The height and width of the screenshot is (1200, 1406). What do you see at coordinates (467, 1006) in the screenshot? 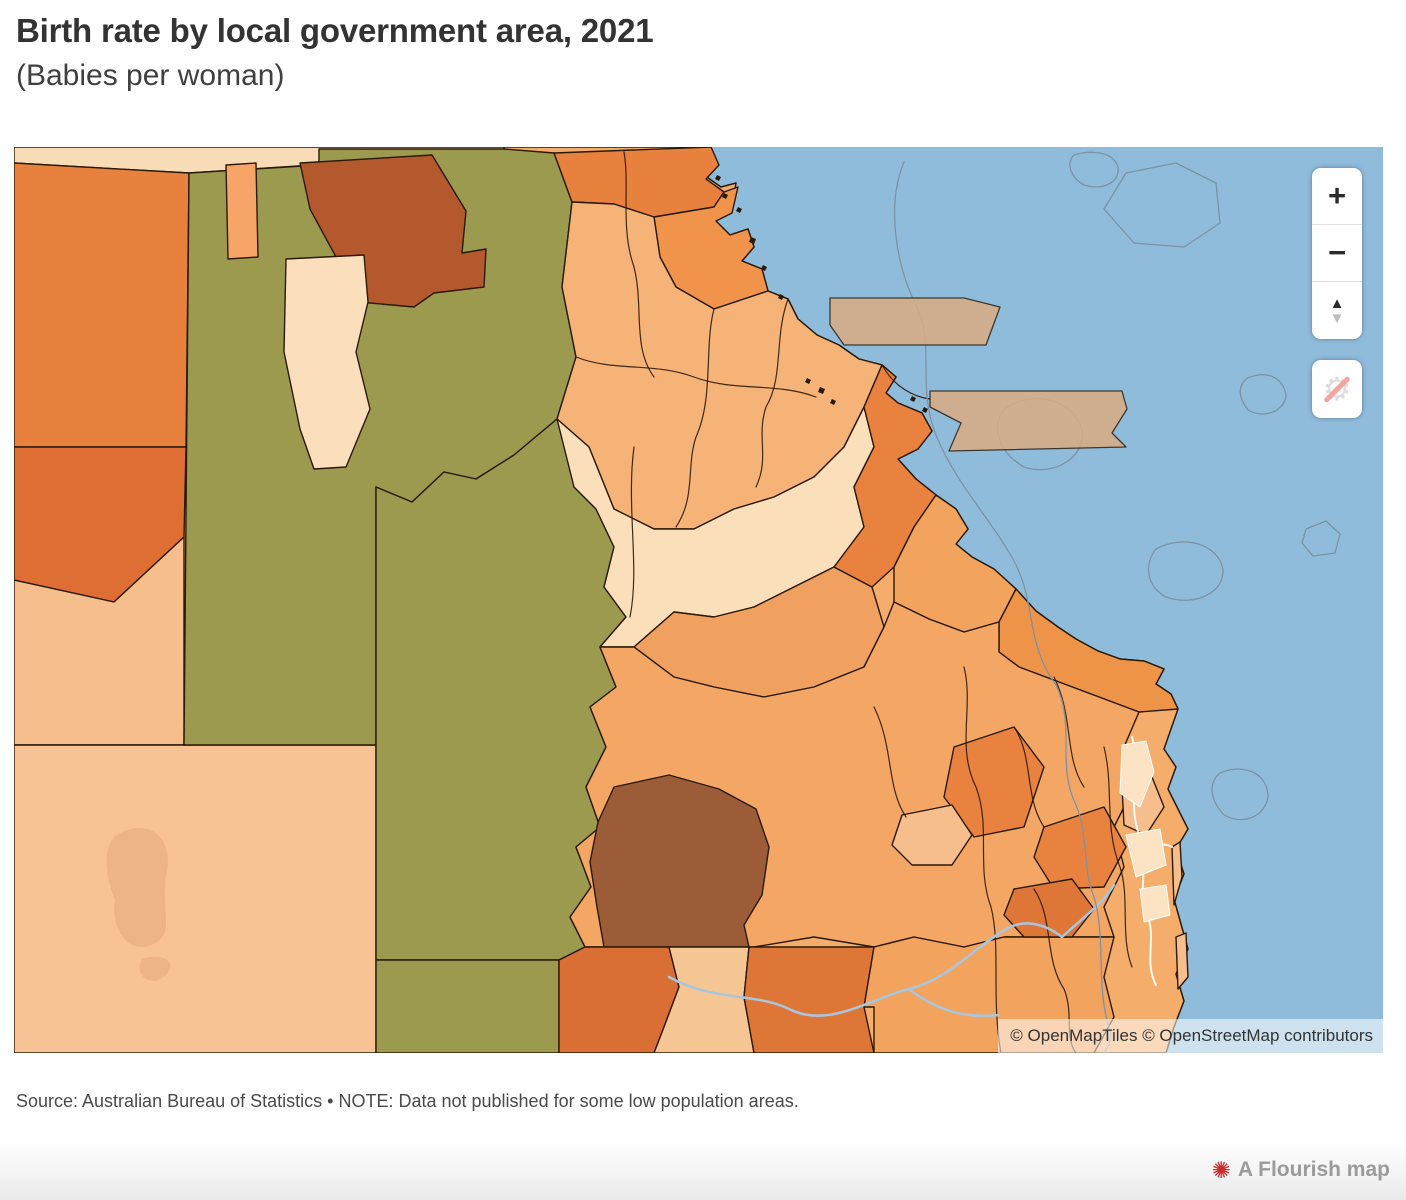
I see `region-olive-strip` at bounding box center [467, 1006].